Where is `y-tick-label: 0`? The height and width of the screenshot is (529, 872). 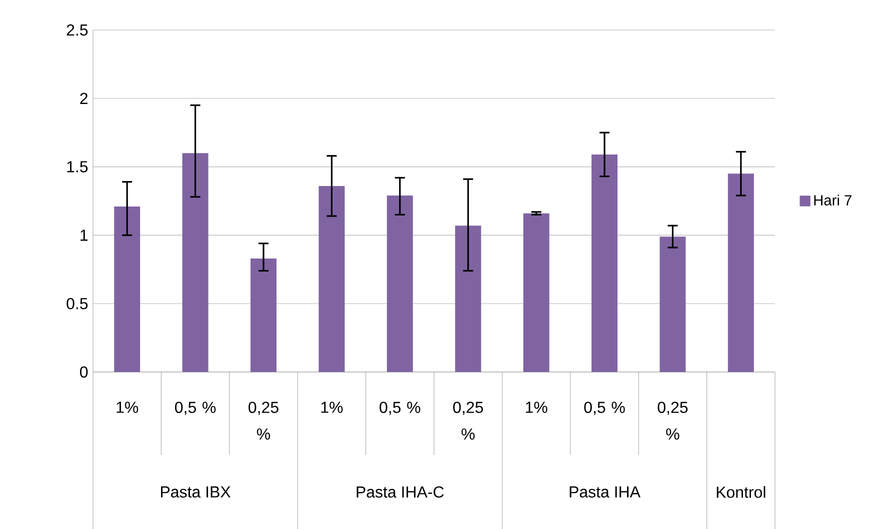
y-tick-label: 0 is located at coordinates (84, 372).